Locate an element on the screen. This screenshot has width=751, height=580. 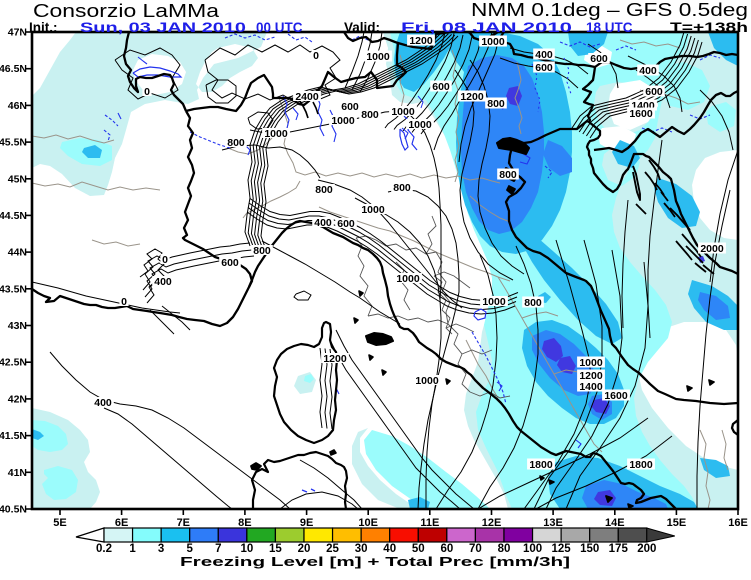
svg-text: 5E is located at coordinates (59, 523).